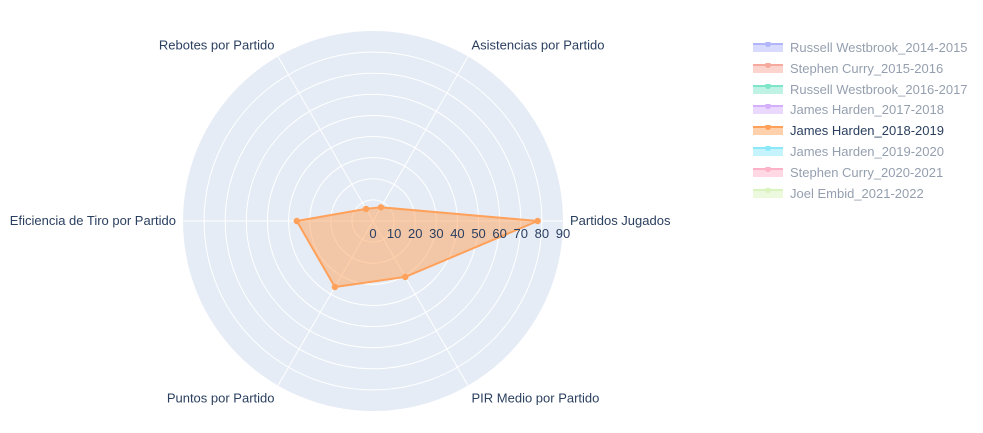  I want to click on legend-item: Stephen Curry_2020-2021, so click(860, 173).